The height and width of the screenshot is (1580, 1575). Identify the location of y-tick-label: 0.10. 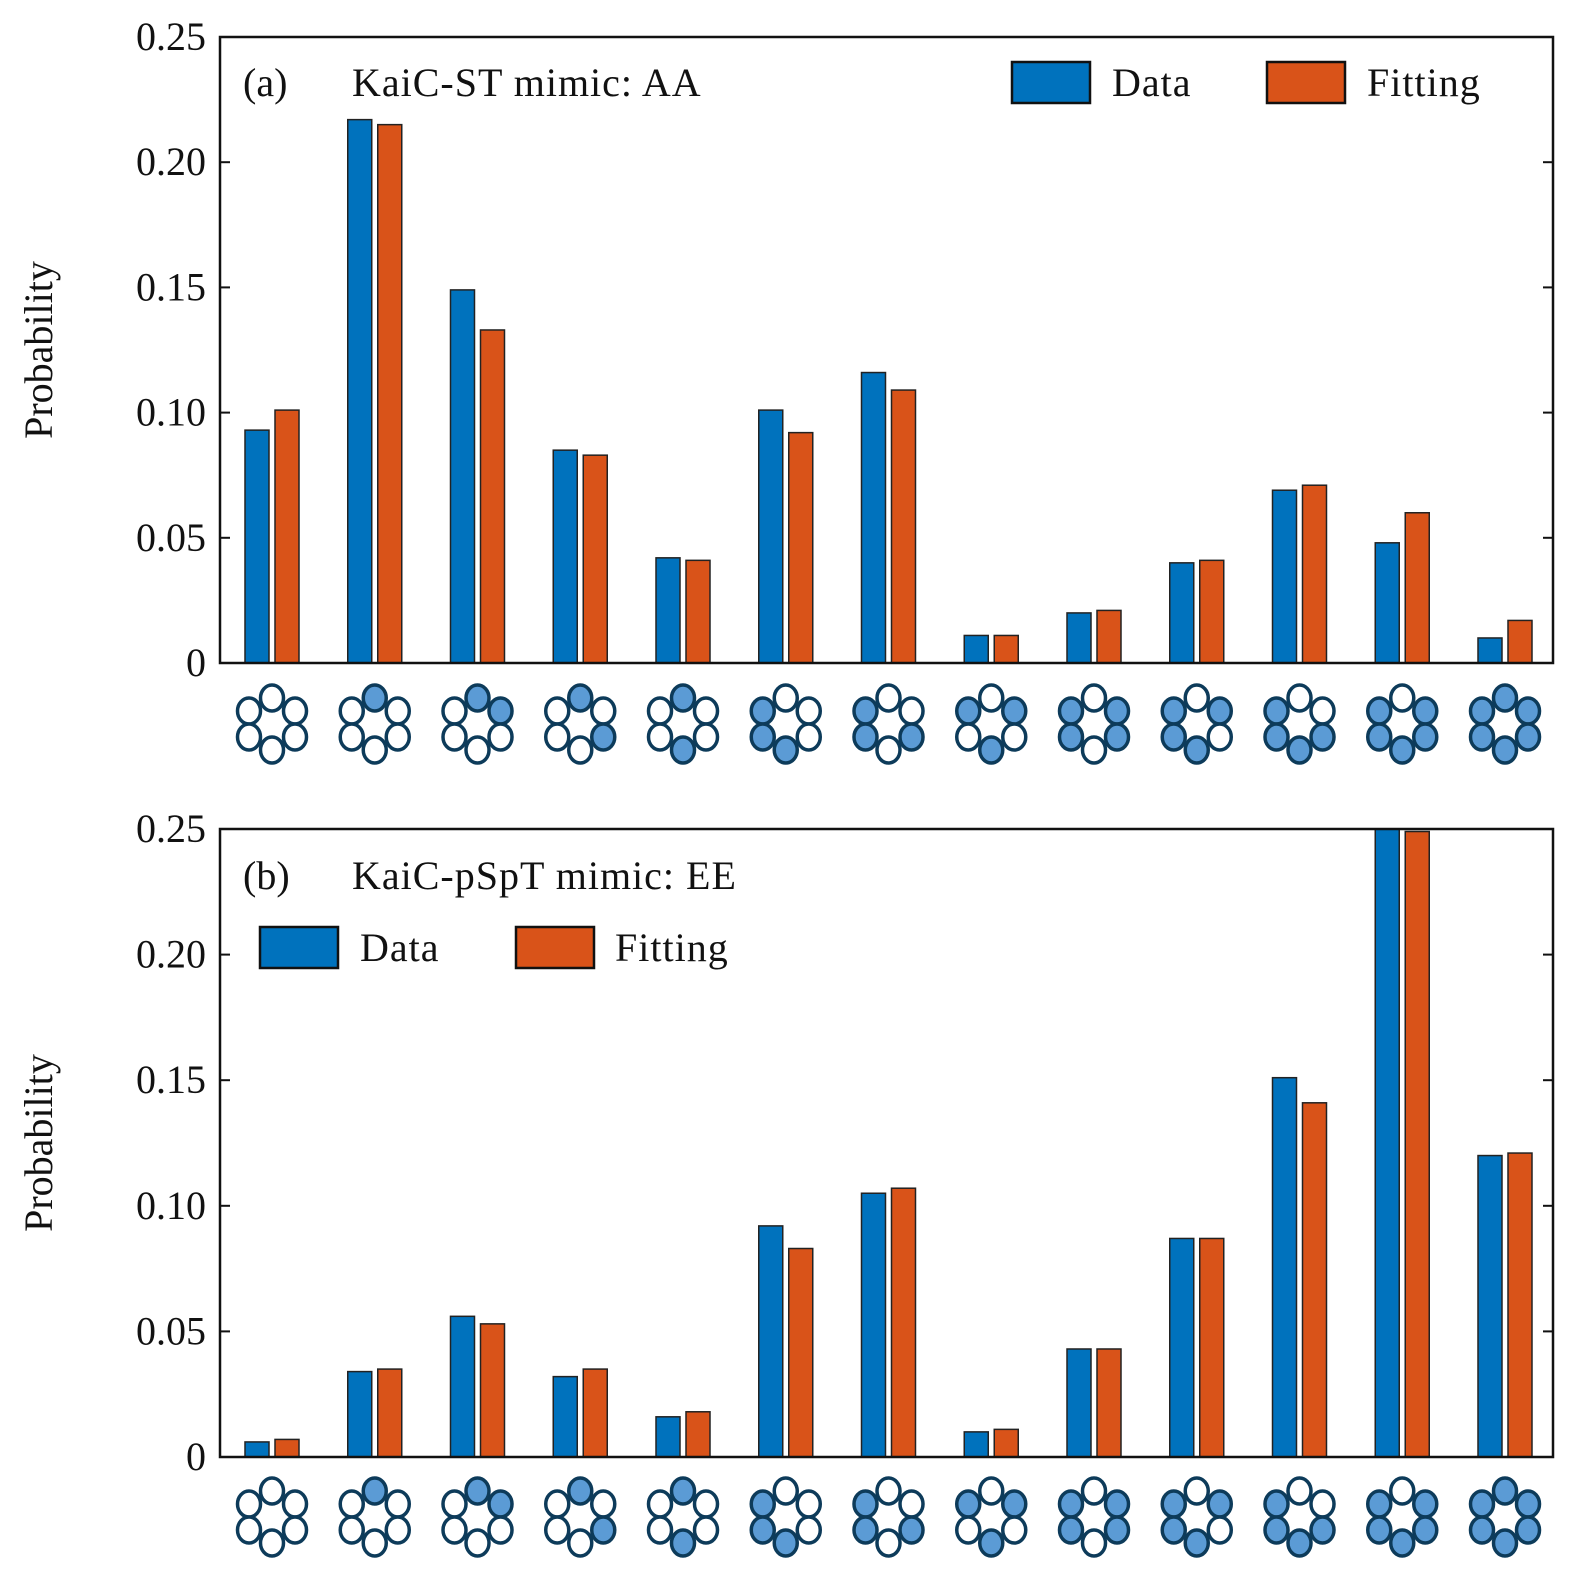
(171, 412).